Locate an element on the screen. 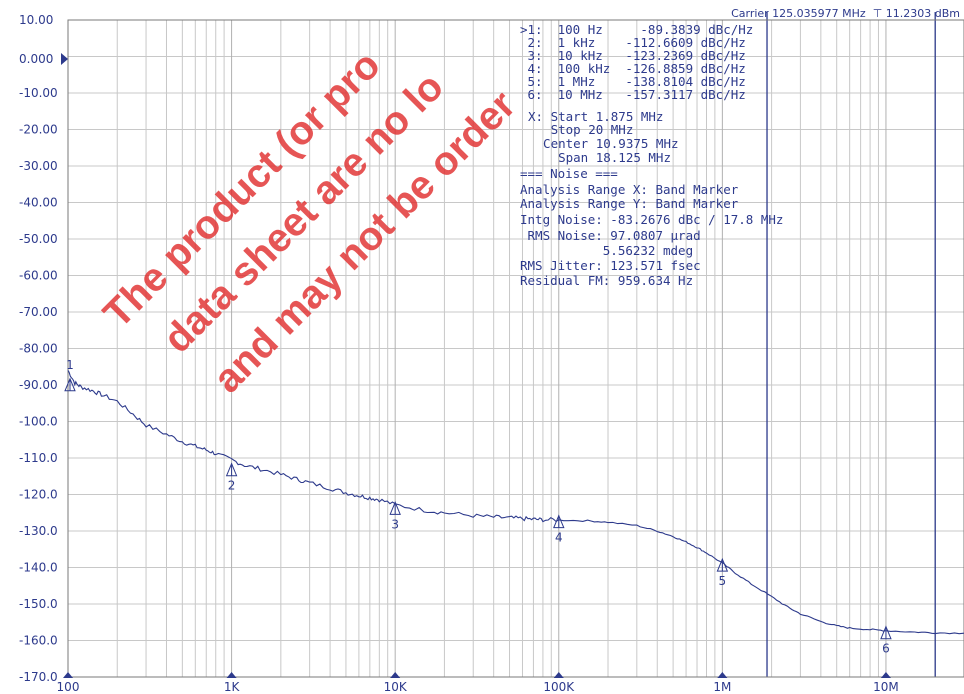  y-tick-label: -110.0 is located at coordinates (38, 458).